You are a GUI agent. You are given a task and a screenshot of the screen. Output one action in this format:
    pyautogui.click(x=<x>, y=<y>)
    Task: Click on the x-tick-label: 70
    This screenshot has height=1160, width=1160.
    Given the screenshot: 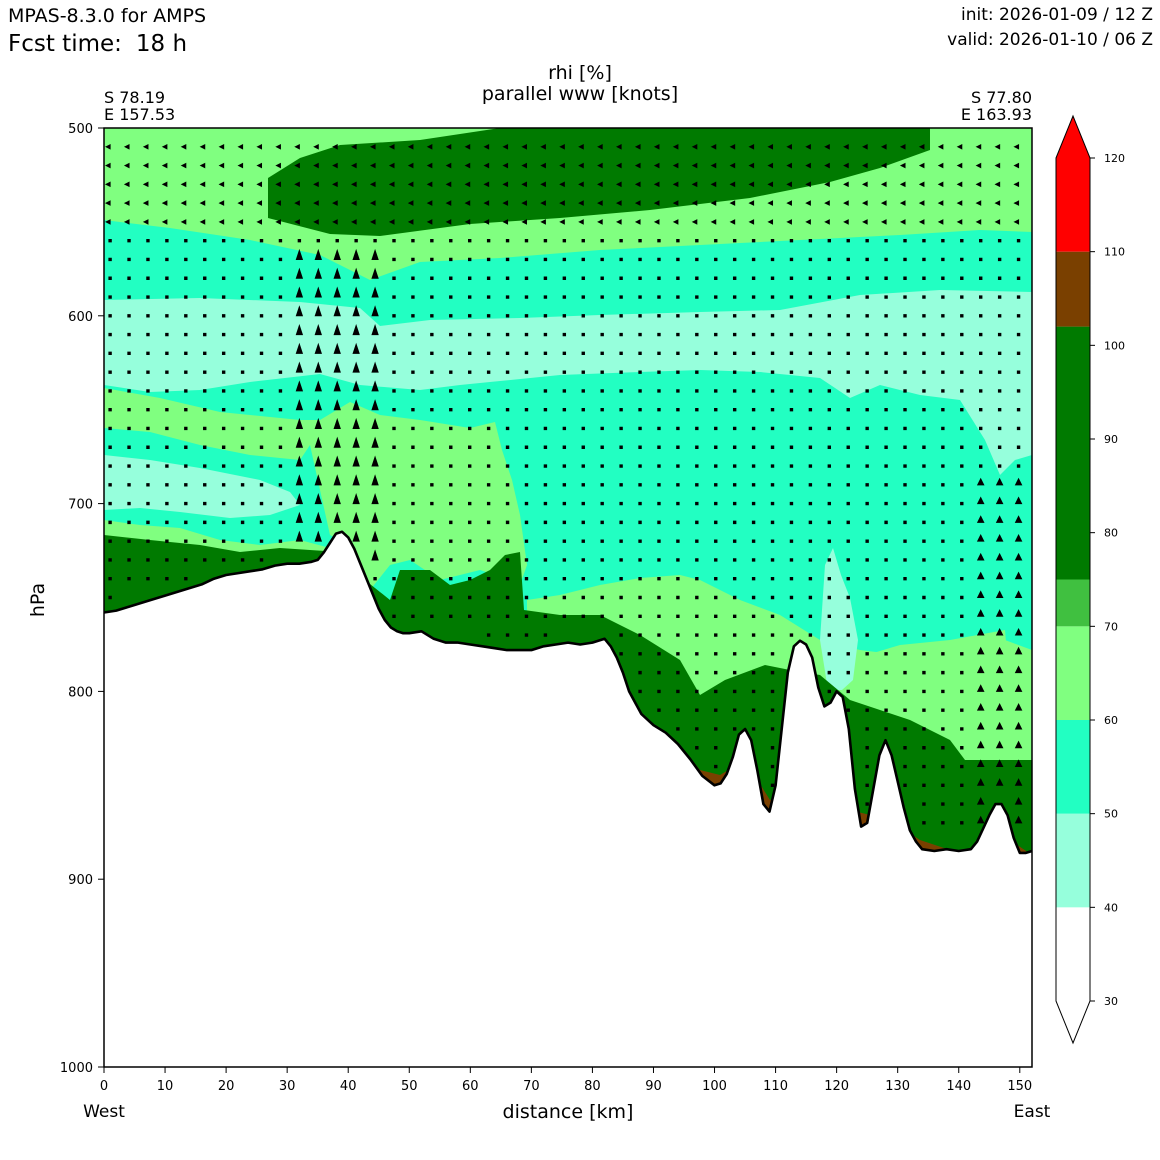 What is the action you would take?
    pyautogui.click(x=531, y=1086)
    